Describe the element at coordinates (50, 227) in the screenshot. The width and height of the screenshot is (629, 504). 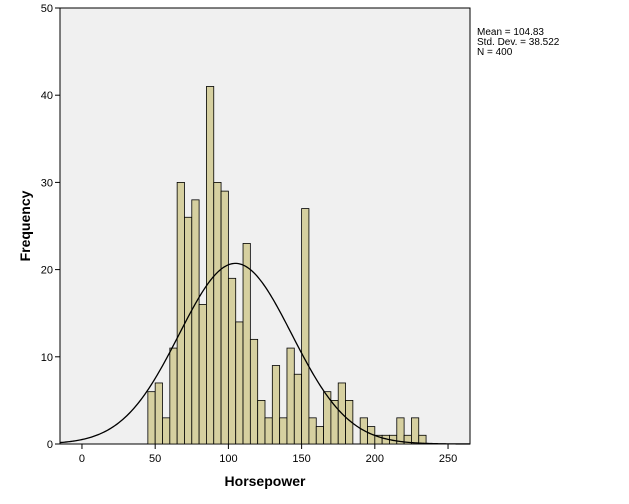
I see `y-axis: 0 10 20 30 40 50` at that location.